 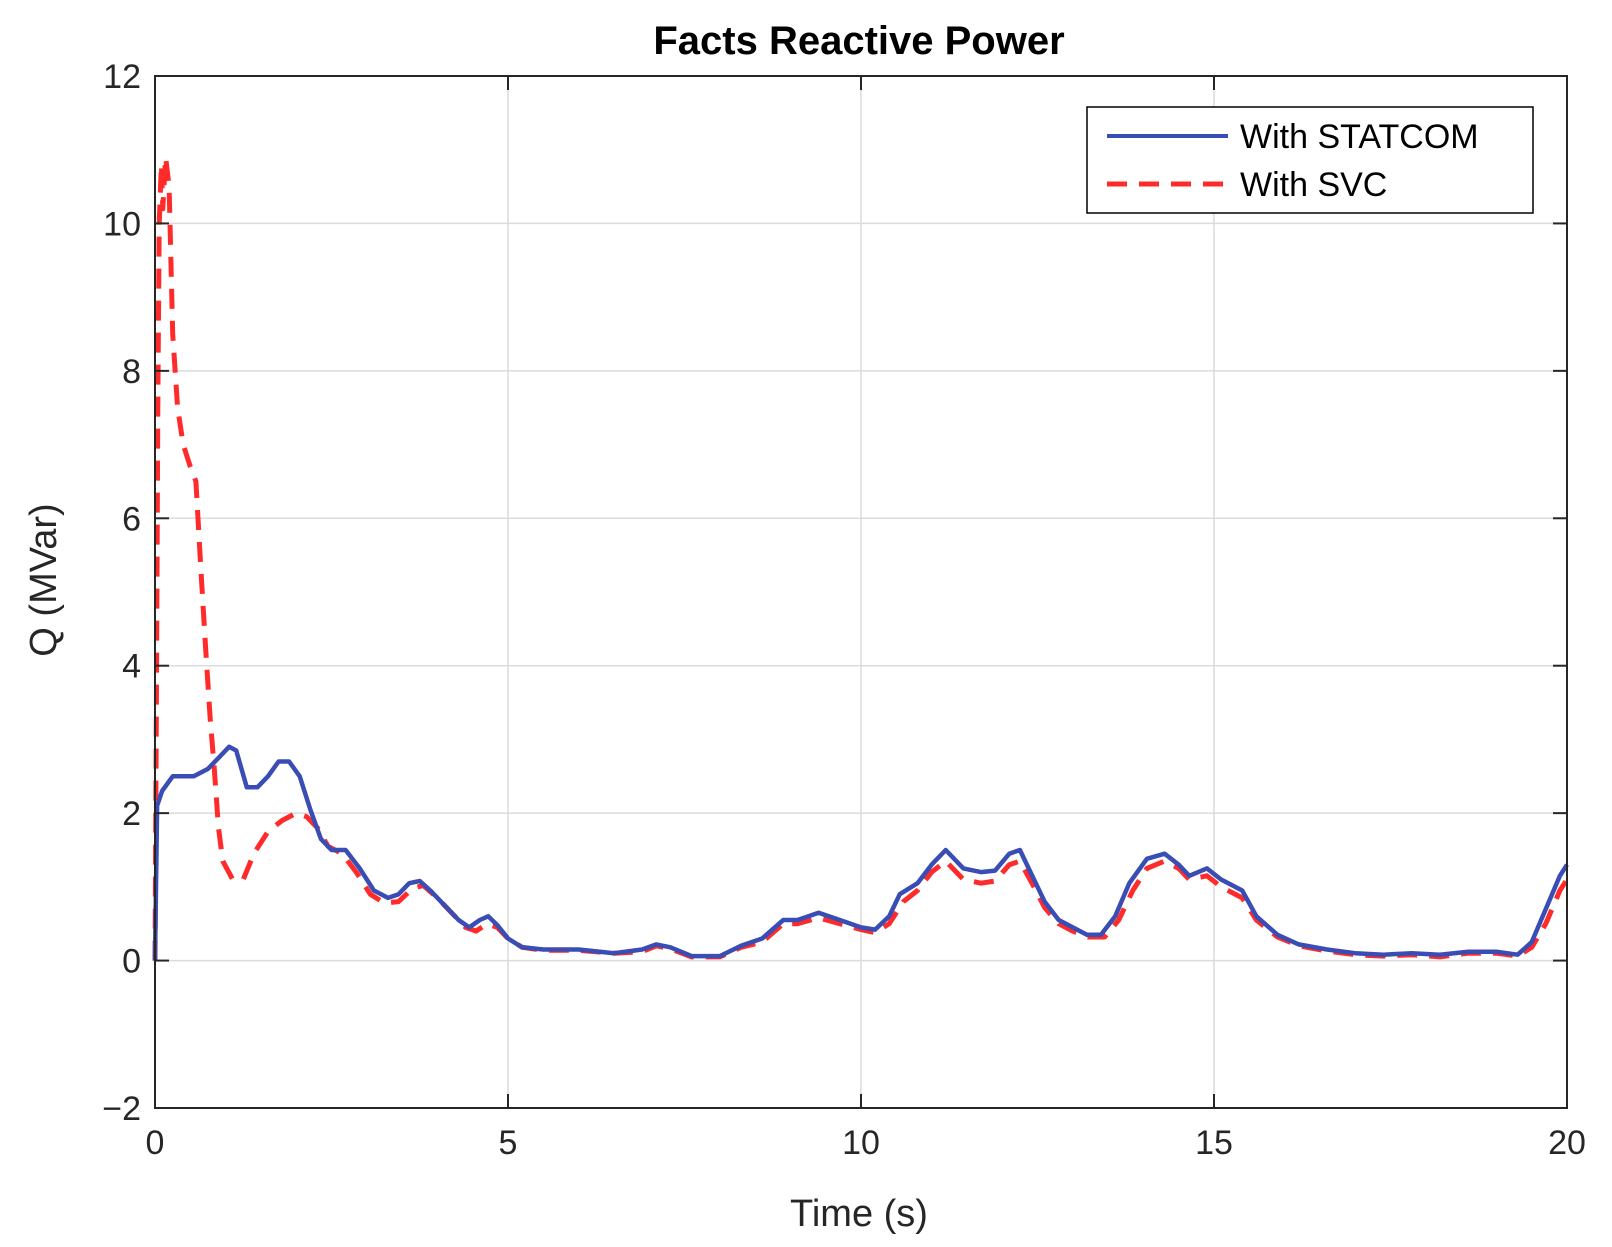 What do you see at coordinates (131, 962) in the screenshot?
I see `y-tick-label: 0` at bounding box center [131, 962].